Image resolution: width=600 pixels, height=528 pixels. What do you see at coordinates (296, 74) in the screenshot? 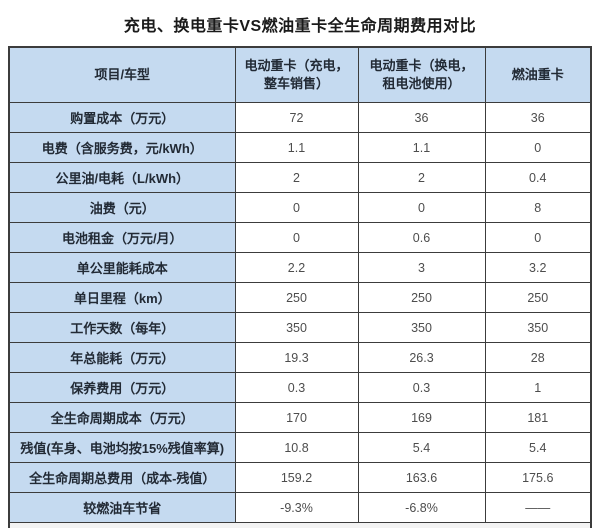
I see `header-cell: 电动重卡（充电，整车销售）` at bounding box center [296, 74].